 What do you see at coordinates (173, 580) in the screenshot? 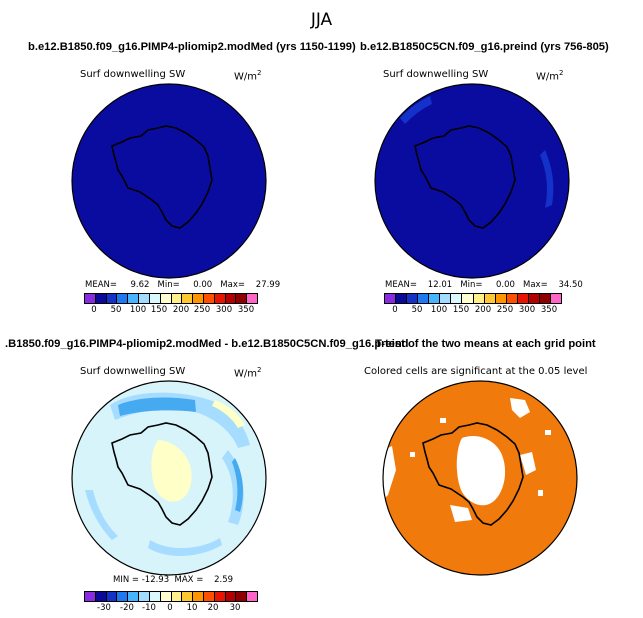
I see `panel3-stats: MIN = -12.93 MAX = 2.59` at bounding box center [173, 580].